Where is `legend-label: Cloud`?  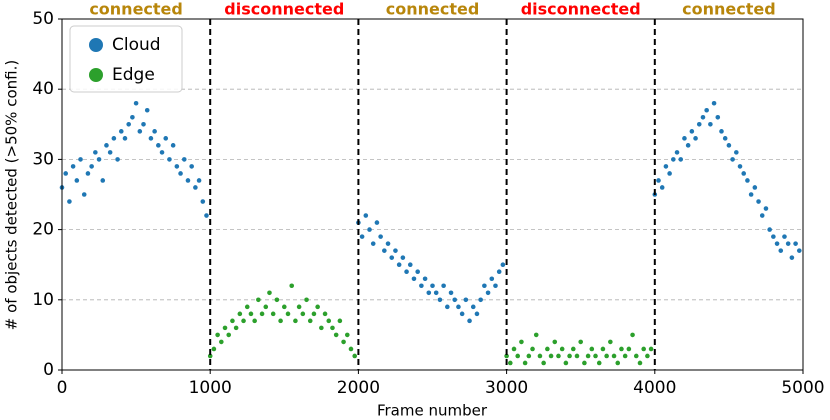 legend-label: Cloud is located at coordinates (136, 45).